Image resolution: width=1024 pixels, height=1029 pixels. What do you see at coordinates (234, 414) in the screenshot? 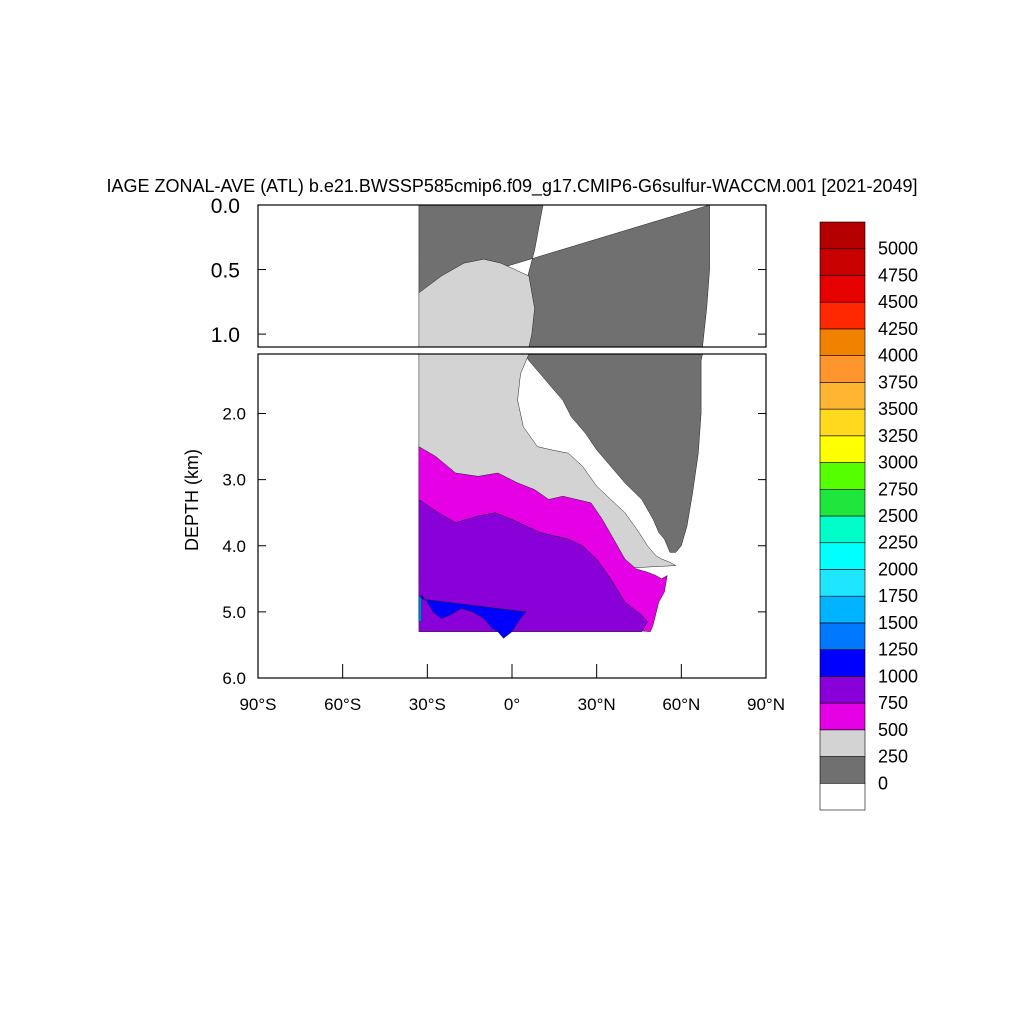
I see `lower-y-tick-label: 2.0` at bounding box center [234, 414].